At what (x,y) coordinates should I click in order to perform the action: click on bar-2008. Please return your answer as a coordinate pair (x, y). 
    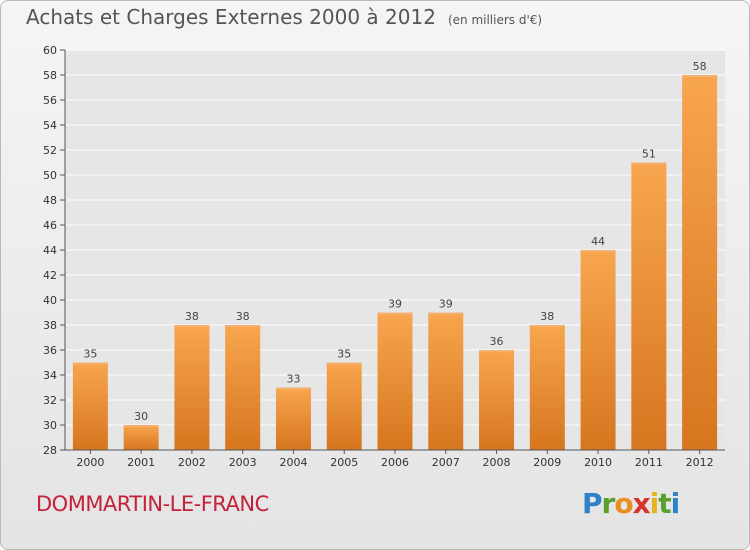
    Looking at the image, I should click on (497, 400).